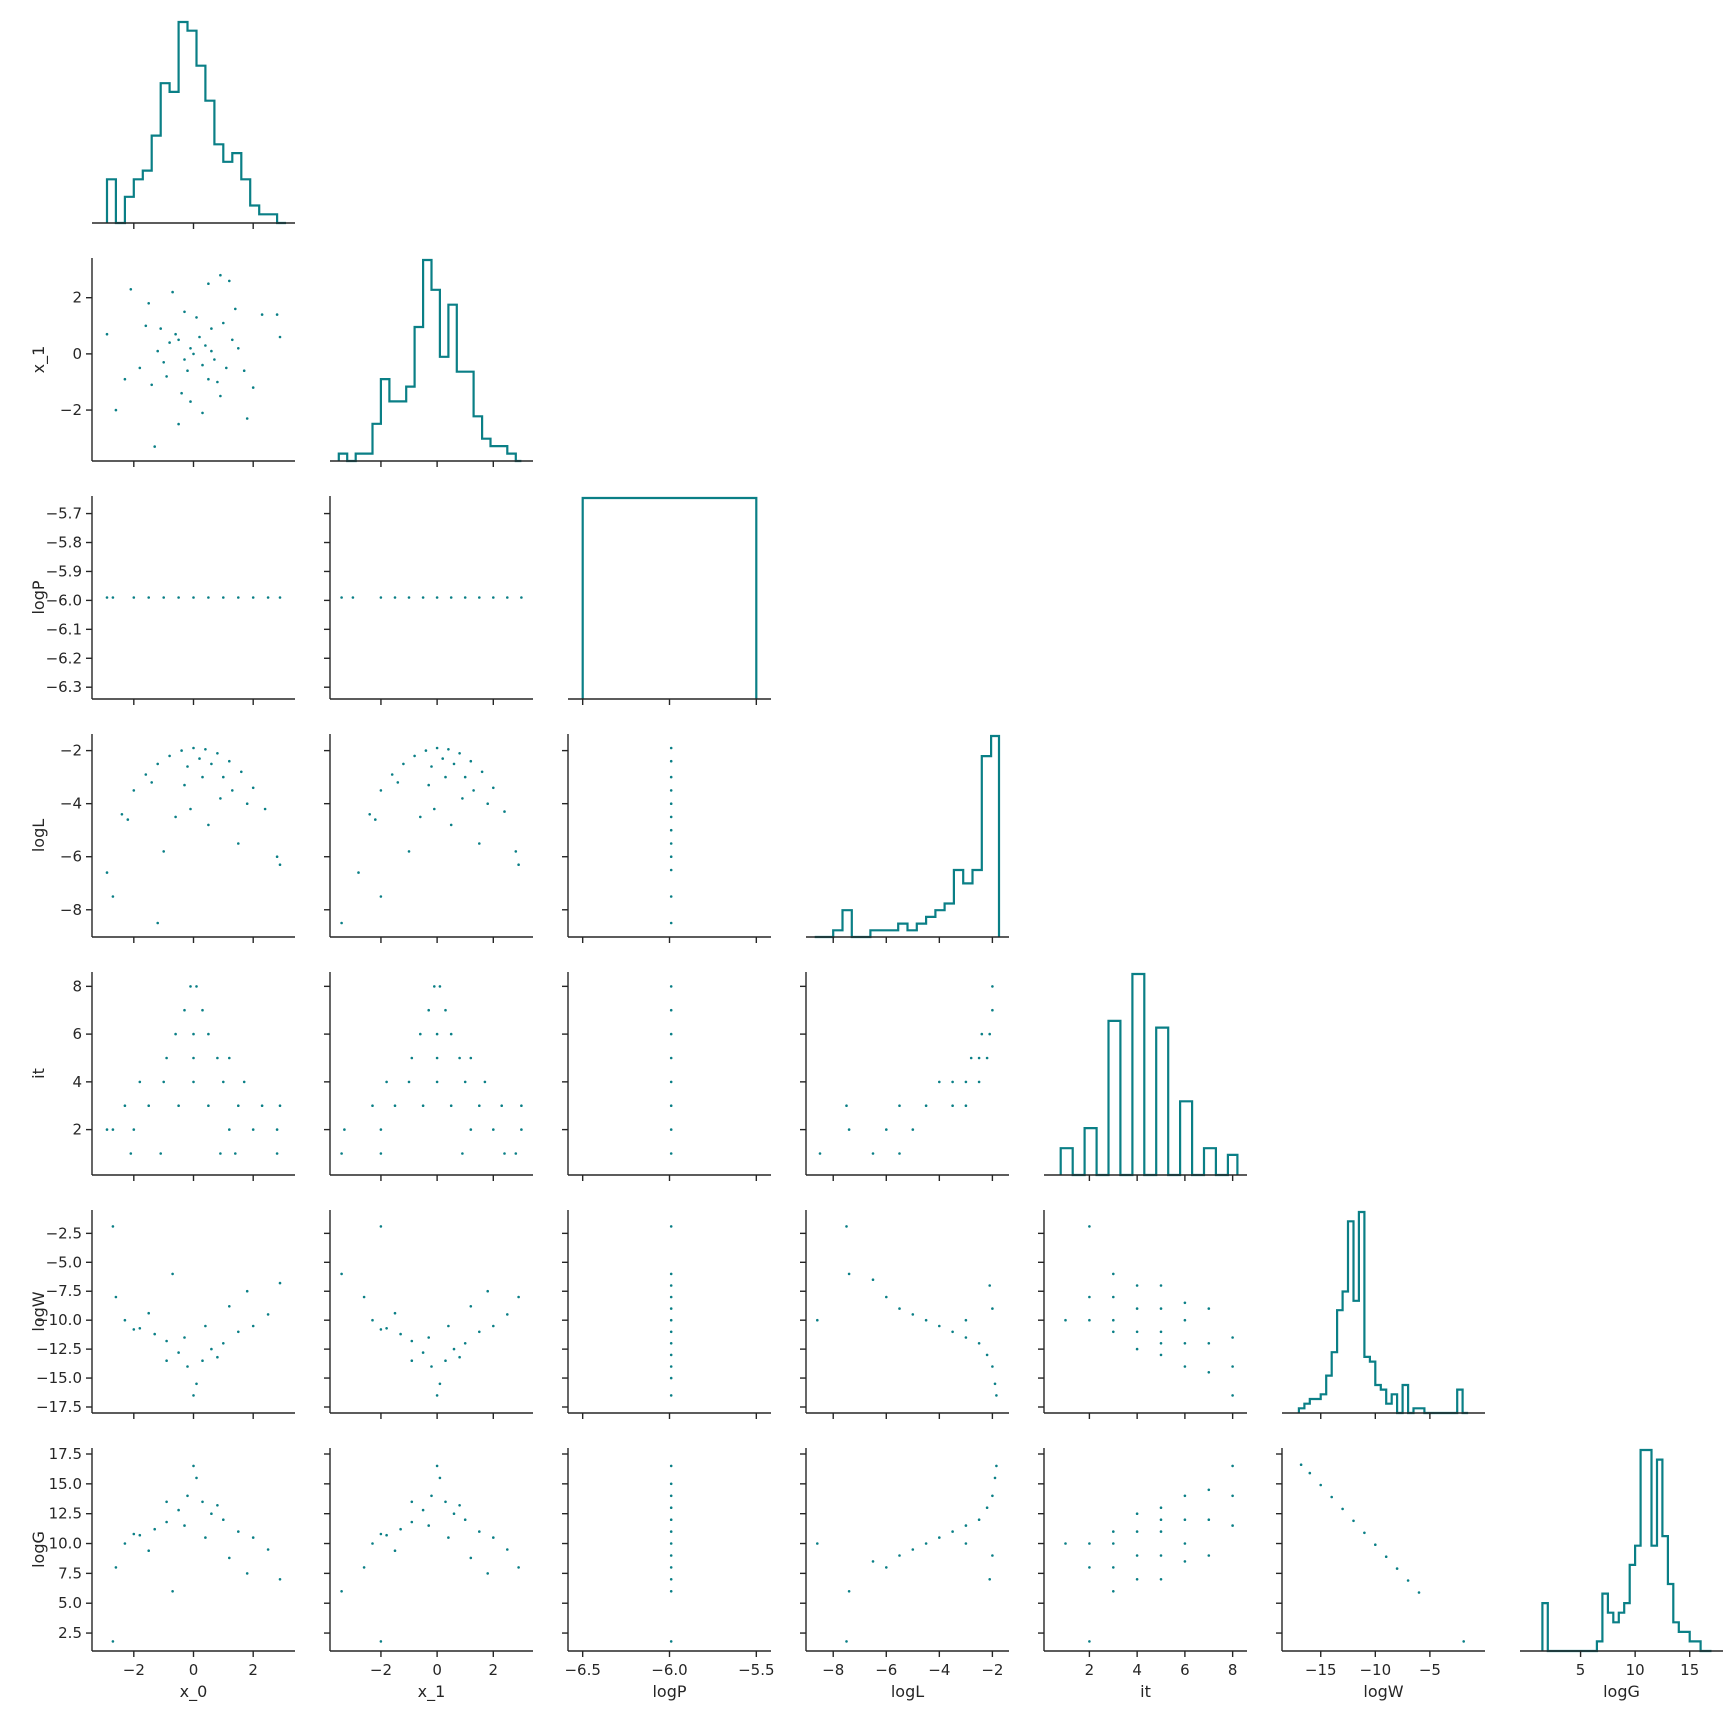 The image size is (1727, 1712). I want to click on y-tick-label: 2.5, so click(70, 1633).